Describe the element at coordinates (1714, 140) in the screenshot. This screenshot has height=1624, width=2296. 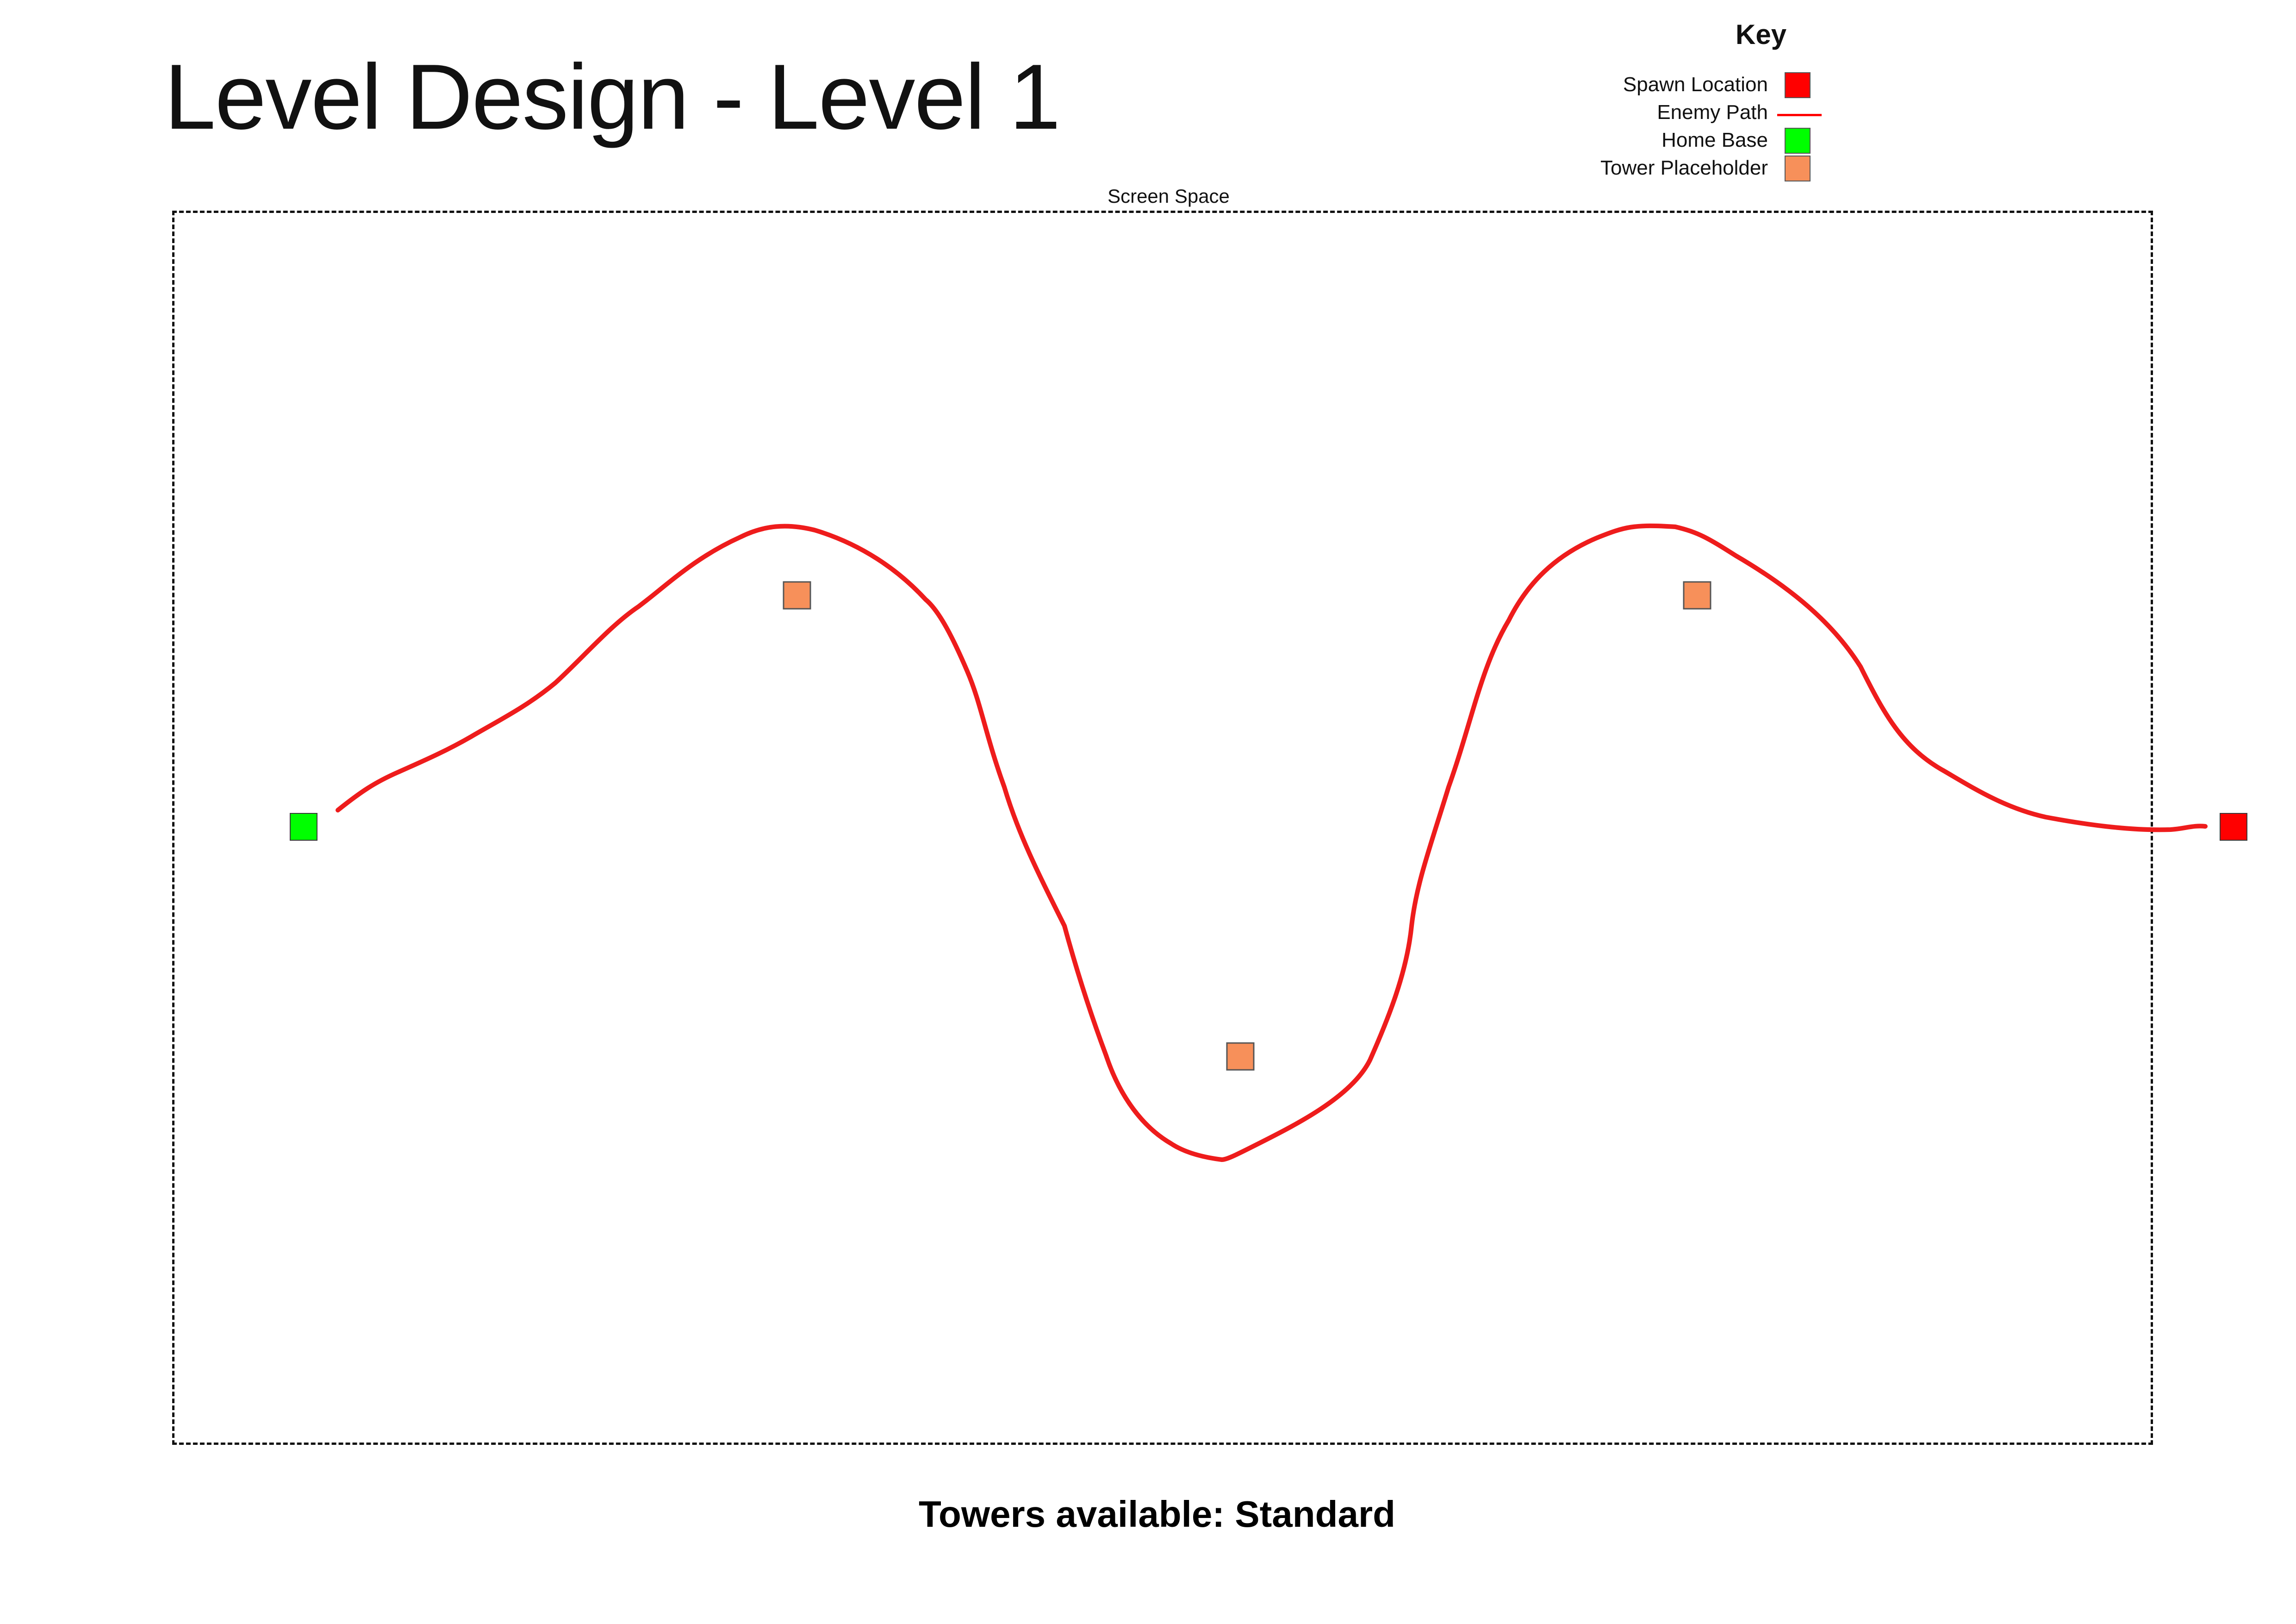
I see `legend-label: Home Base` at that location.